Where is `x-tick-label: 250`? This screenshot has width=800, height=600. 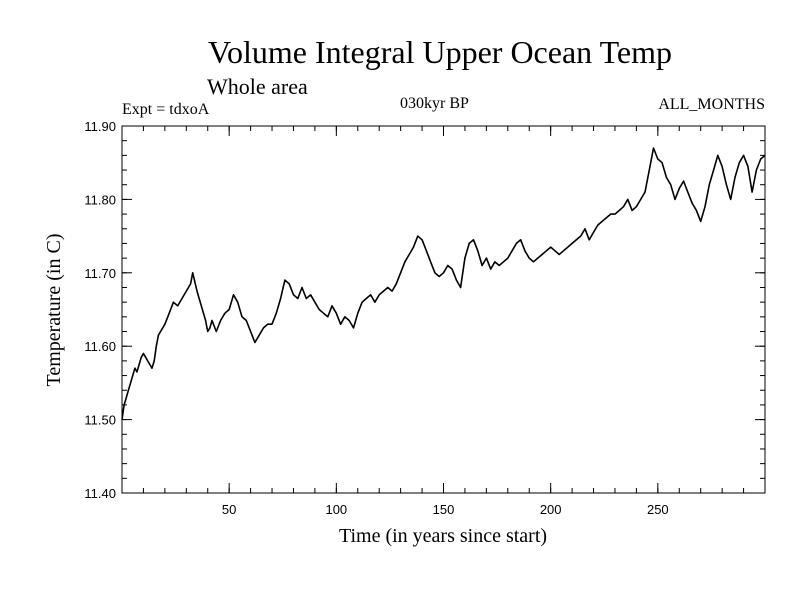
x-tick-label: 250 is located at coordinates (658, 509).